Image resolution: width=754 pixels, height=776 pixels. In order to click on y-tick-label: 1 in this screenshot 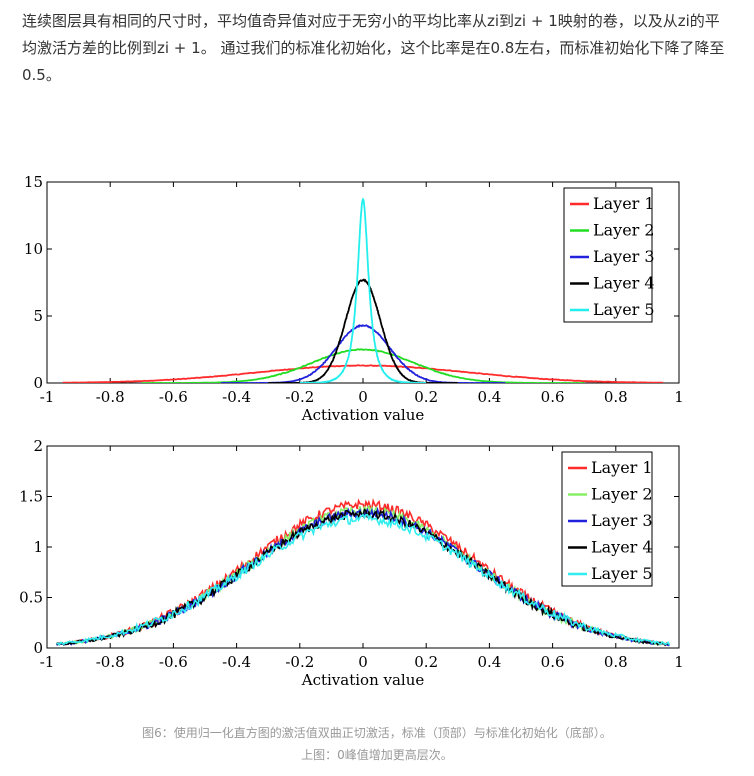, I will do `click(38, 547)`.